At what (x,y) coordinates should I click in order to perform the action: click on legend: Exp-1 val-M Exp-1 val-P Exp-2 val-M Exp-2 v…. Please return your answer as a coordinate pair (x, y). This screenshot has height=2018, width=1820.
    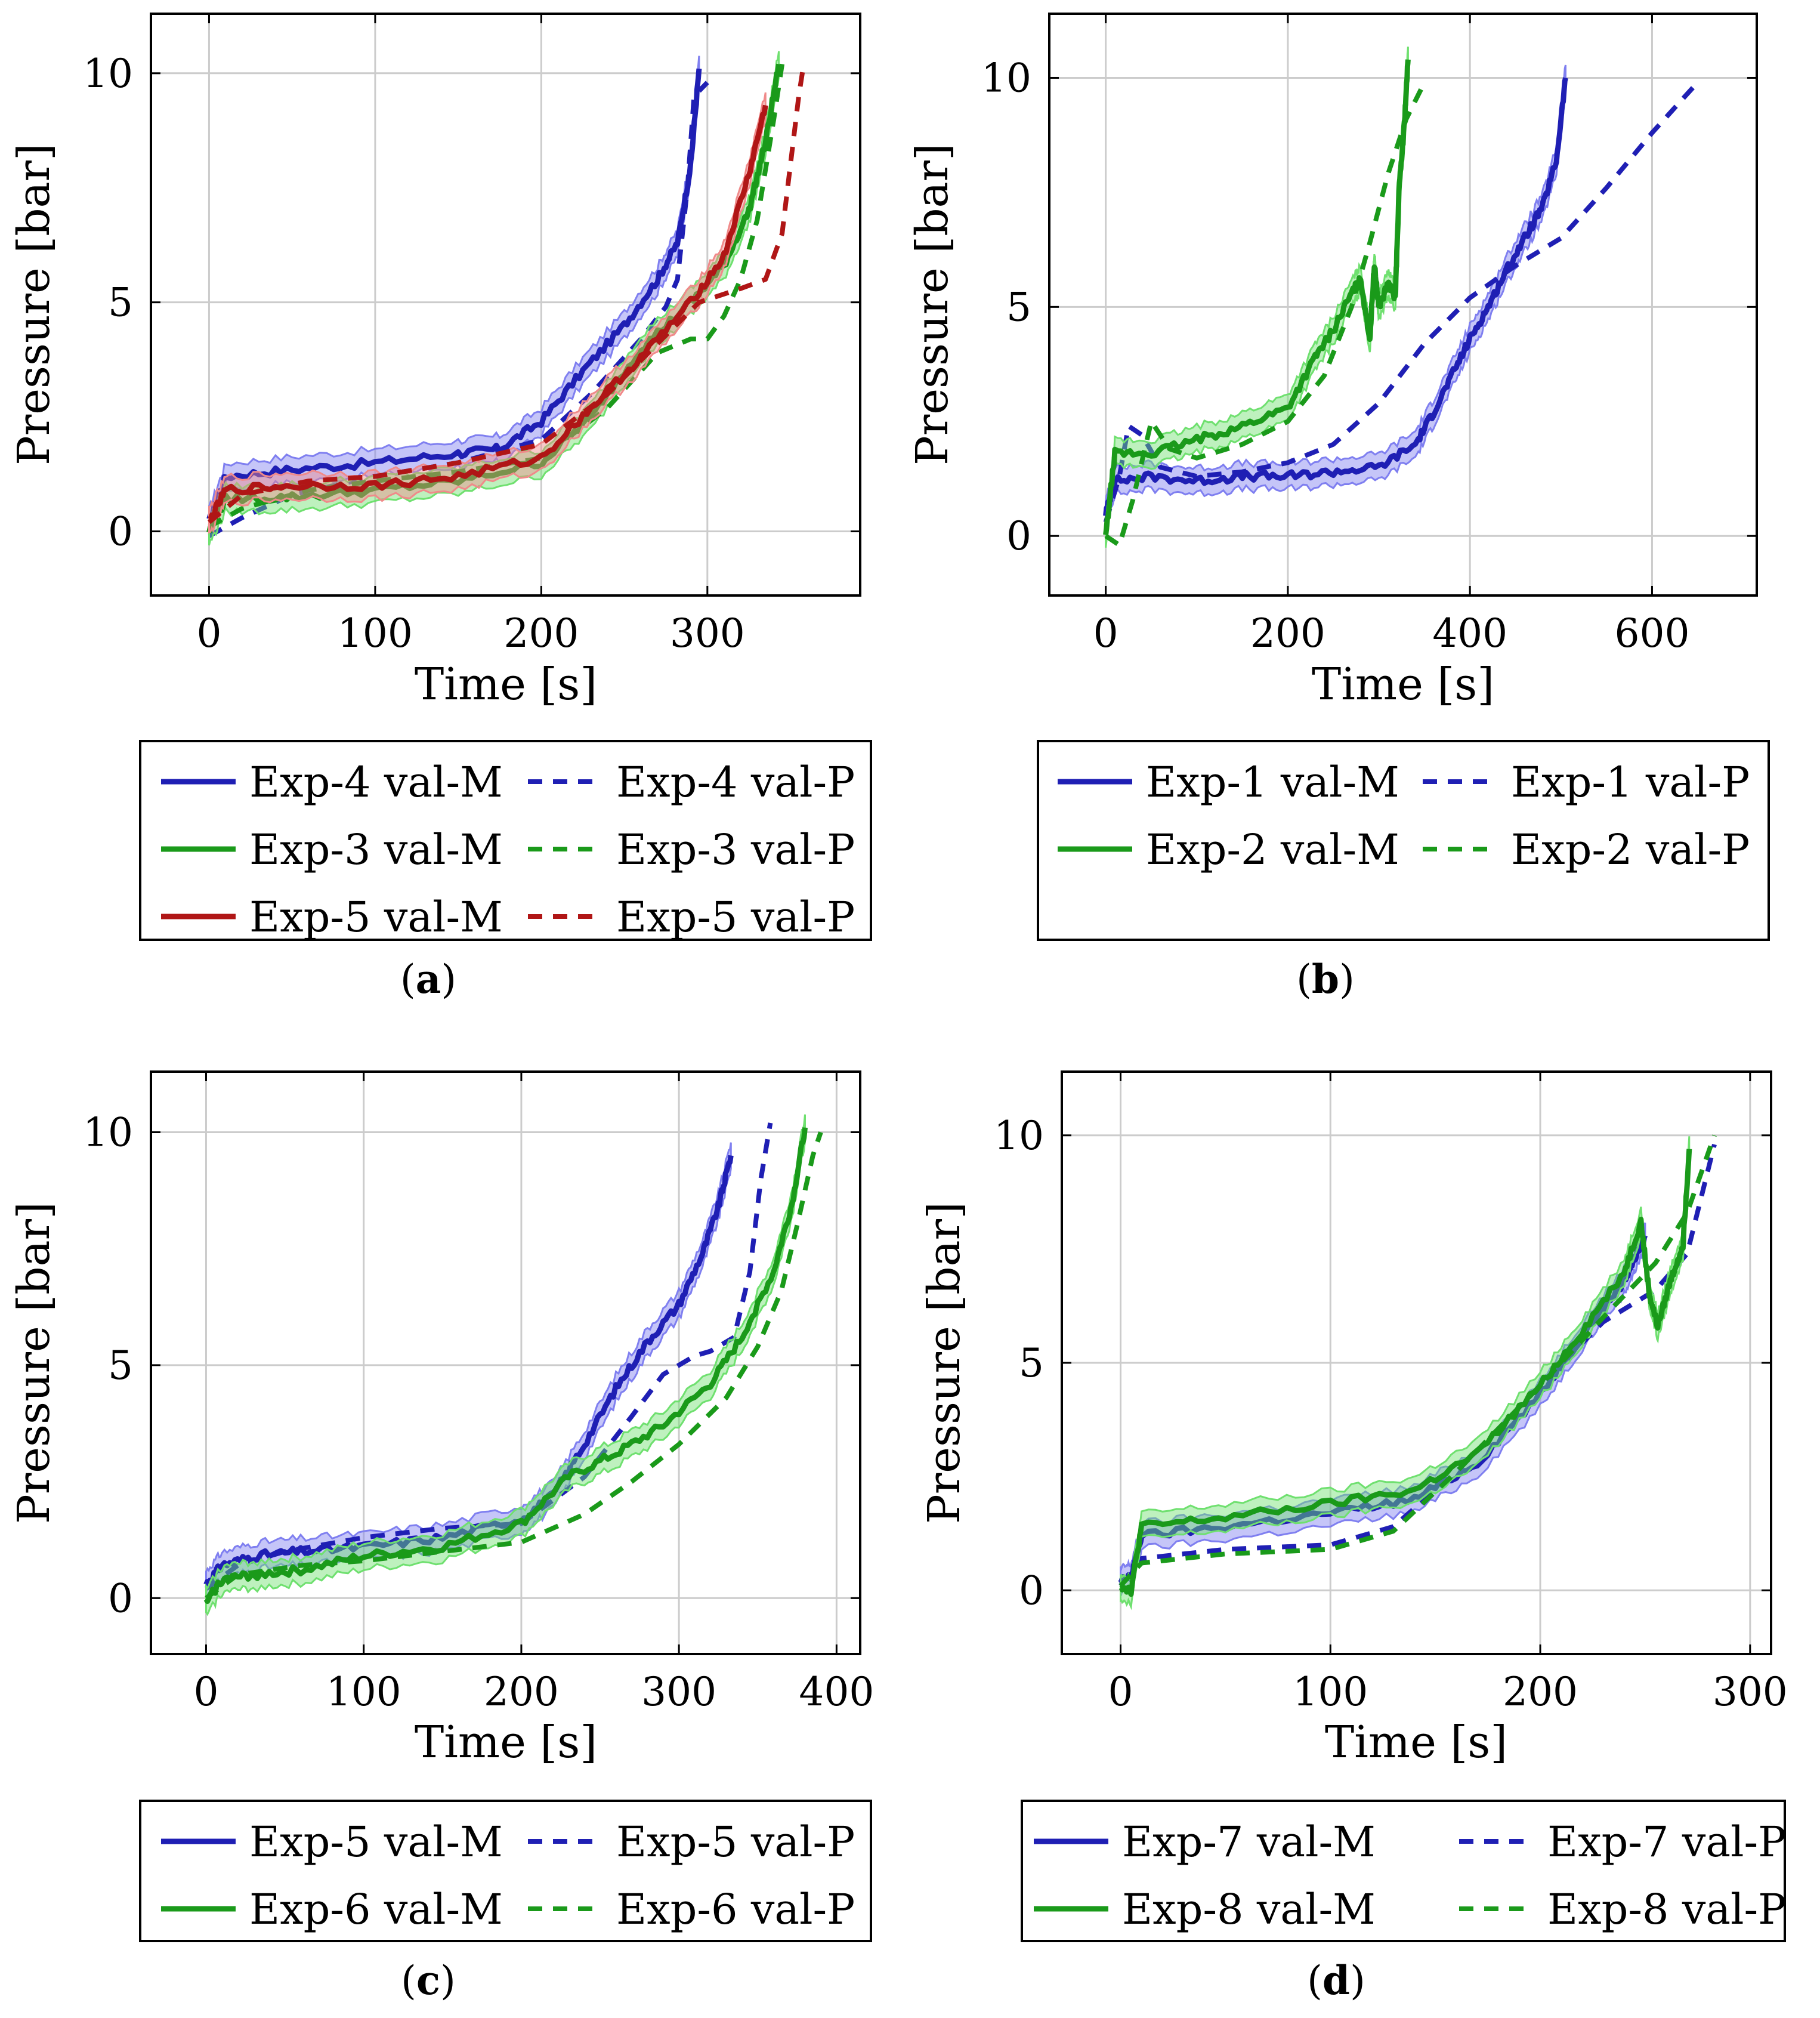
    Looking at the image, I should click on (1403, 840).